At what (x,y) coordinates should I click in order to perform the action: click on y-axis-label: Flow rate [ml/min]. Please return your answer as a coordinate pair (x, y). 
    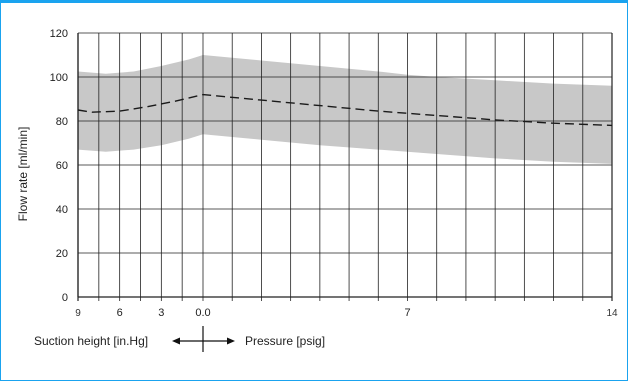
    Looking at the image, I should click on (23, 174).